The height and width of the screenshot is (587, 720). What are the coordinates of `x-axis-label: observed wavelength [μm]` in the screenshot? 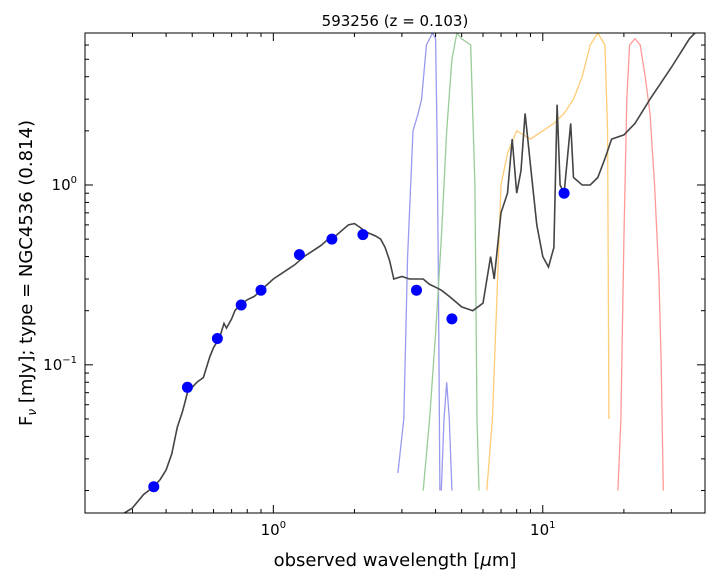 It's located at (395, 560).